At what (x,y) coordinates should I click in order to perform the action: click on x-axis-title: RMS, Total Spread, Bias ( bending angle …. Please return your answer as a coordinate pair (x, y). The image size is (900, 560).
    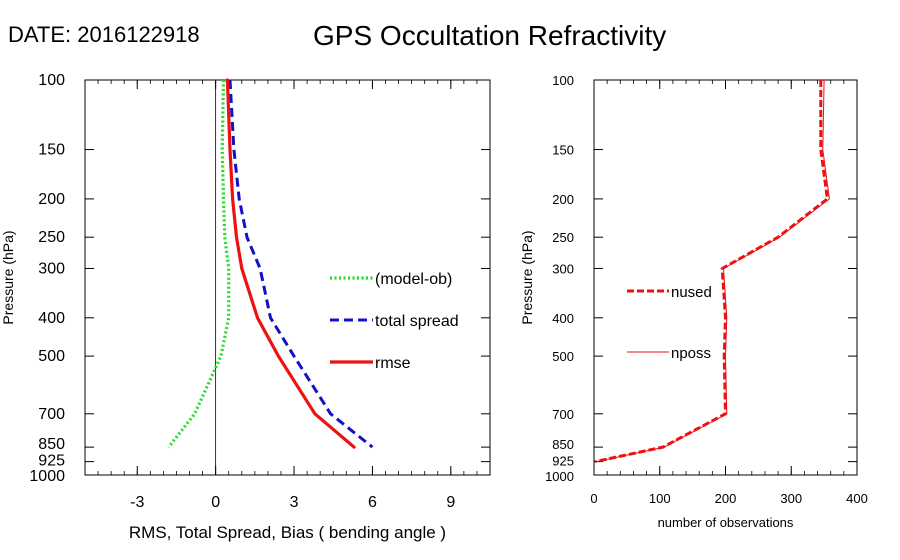
    Looking at the image, I should click on (287, 532).